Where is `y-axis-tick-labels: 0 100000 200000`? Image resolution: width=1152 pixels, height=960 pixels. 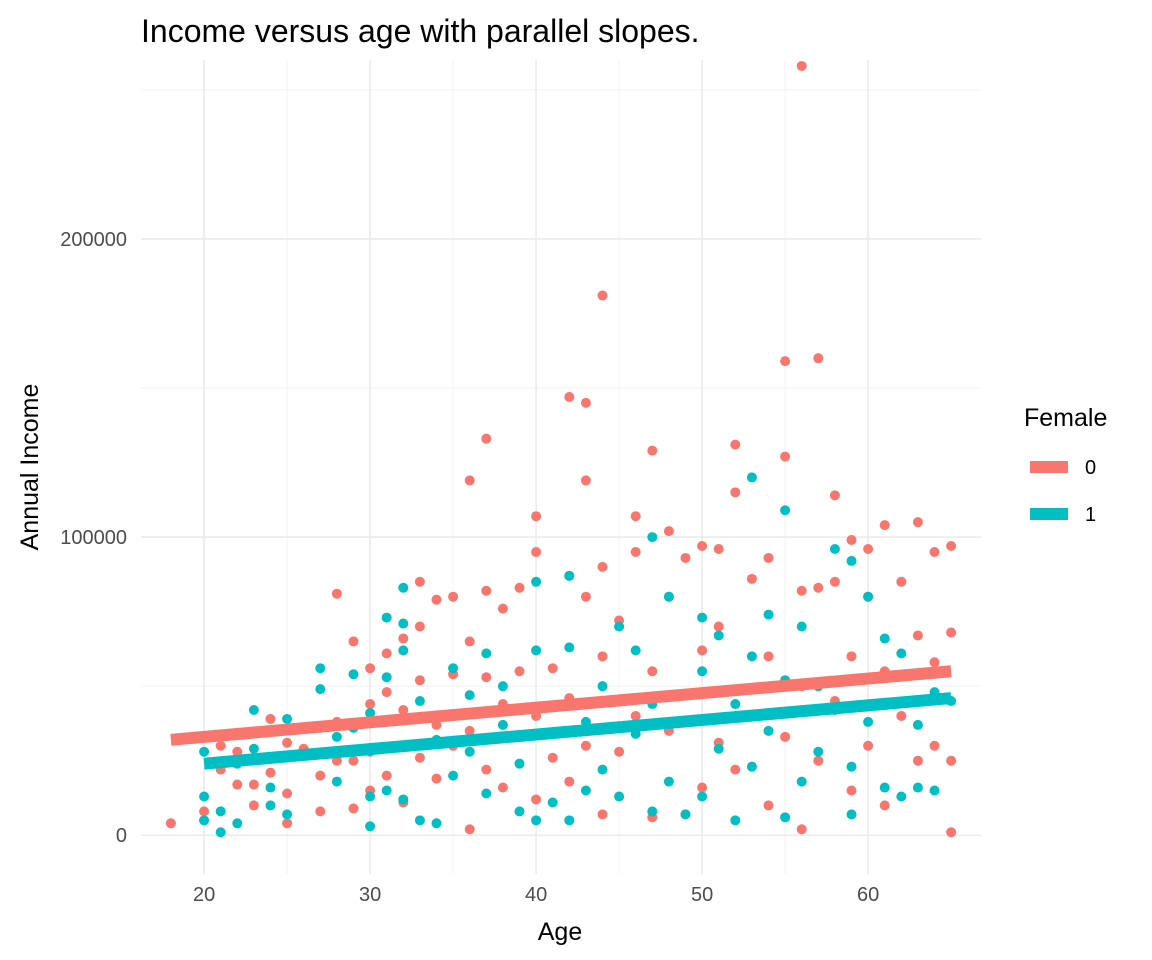
y-axis-tick-labels: 0 100000 200000 is located at coordinates (93, 538).